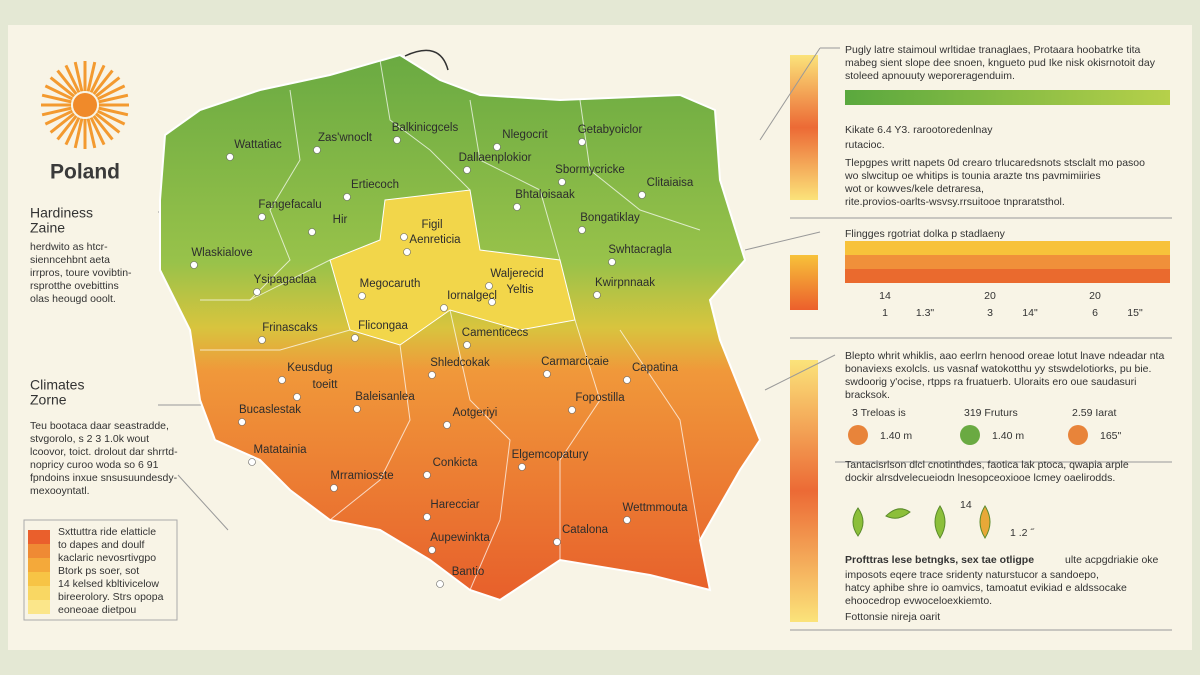 This screenshot has width=1200, height=675. What do you see at coordinates (472, 296) in the screenshot?
I see `place-label: Iornalgecl` at bounding box center [472, 296].